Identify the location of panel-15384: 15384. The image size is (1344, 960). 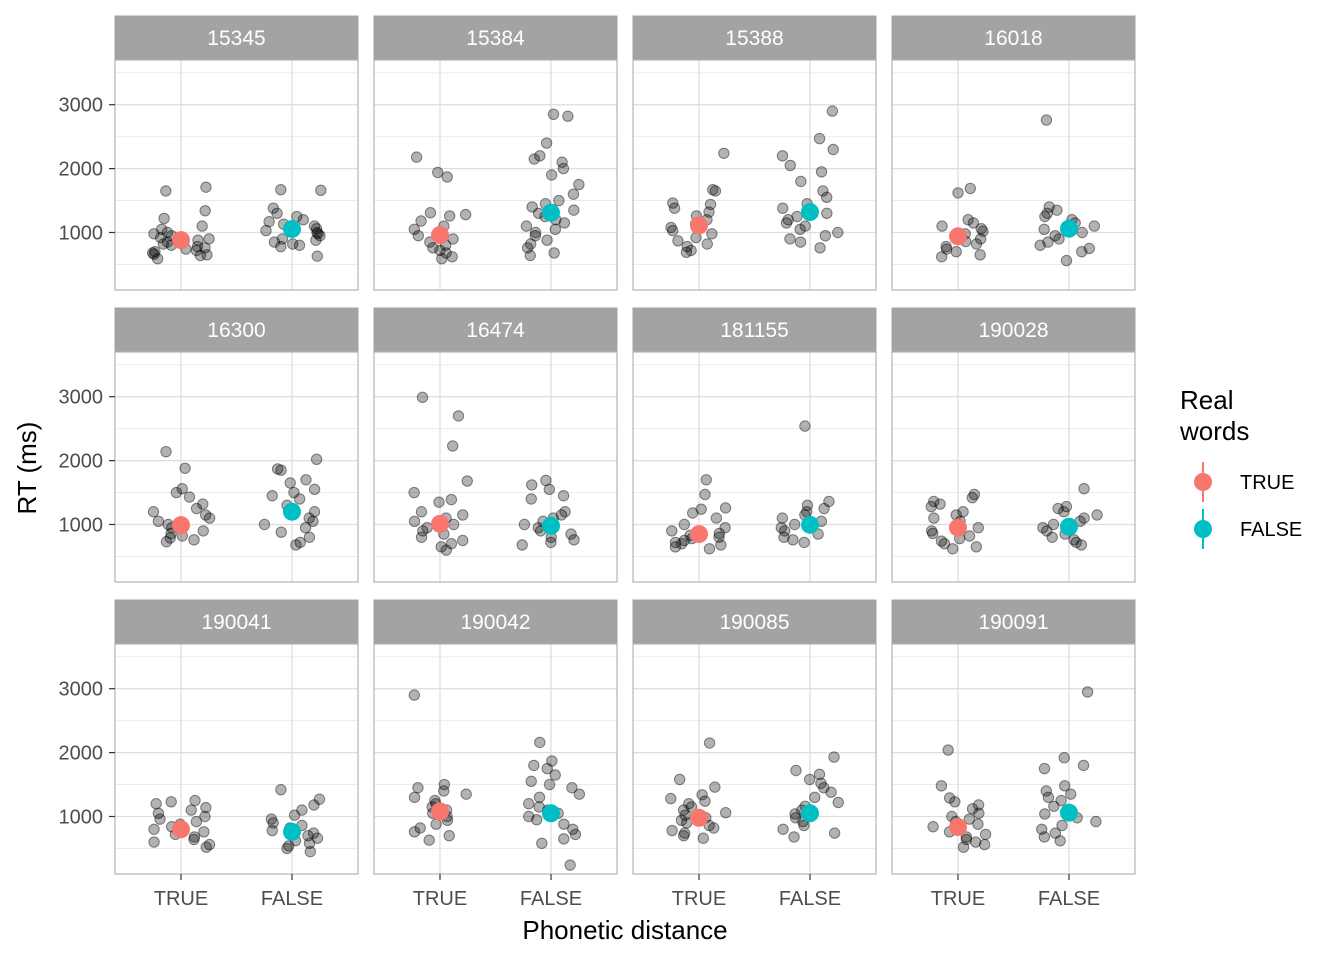
(495, 153).